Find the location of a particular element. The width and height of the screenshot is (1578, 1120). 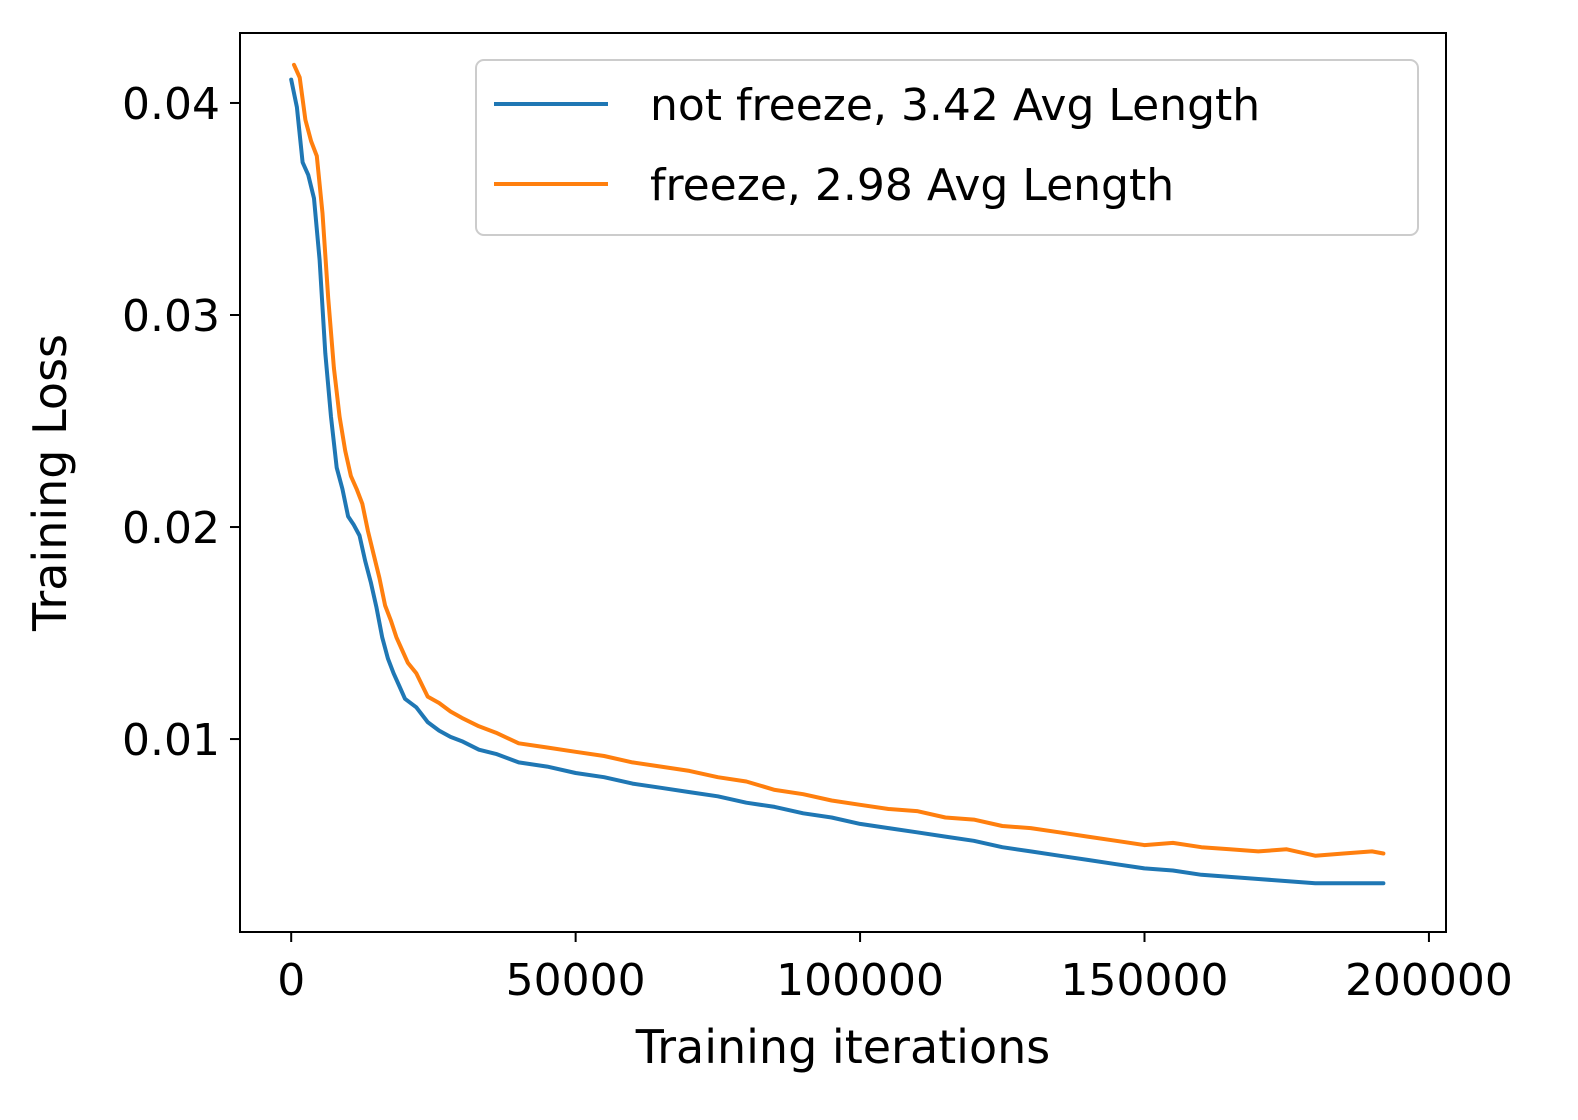

y-tick-label: 0.04 is located at coordinates (171, 104).